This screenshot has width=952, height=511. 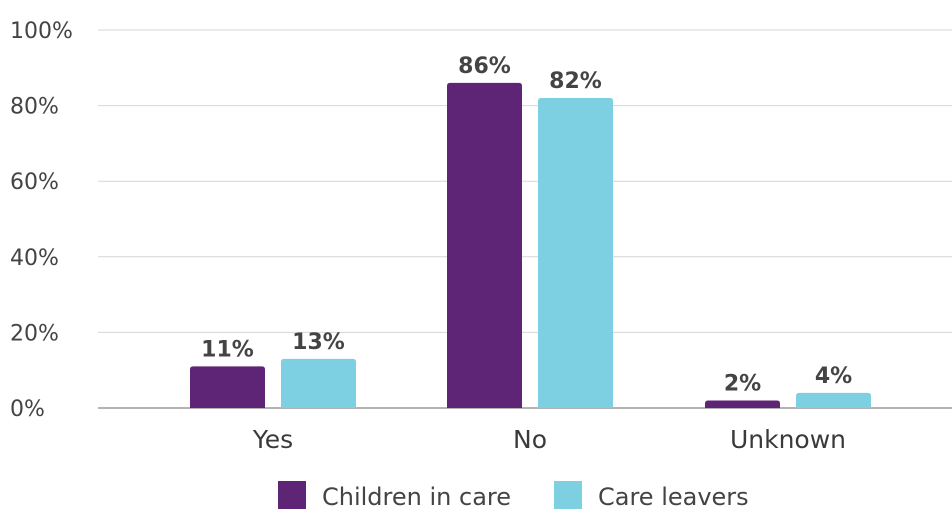 I want to click on bar-children-in-care-yes, so click(x=227, y=387).